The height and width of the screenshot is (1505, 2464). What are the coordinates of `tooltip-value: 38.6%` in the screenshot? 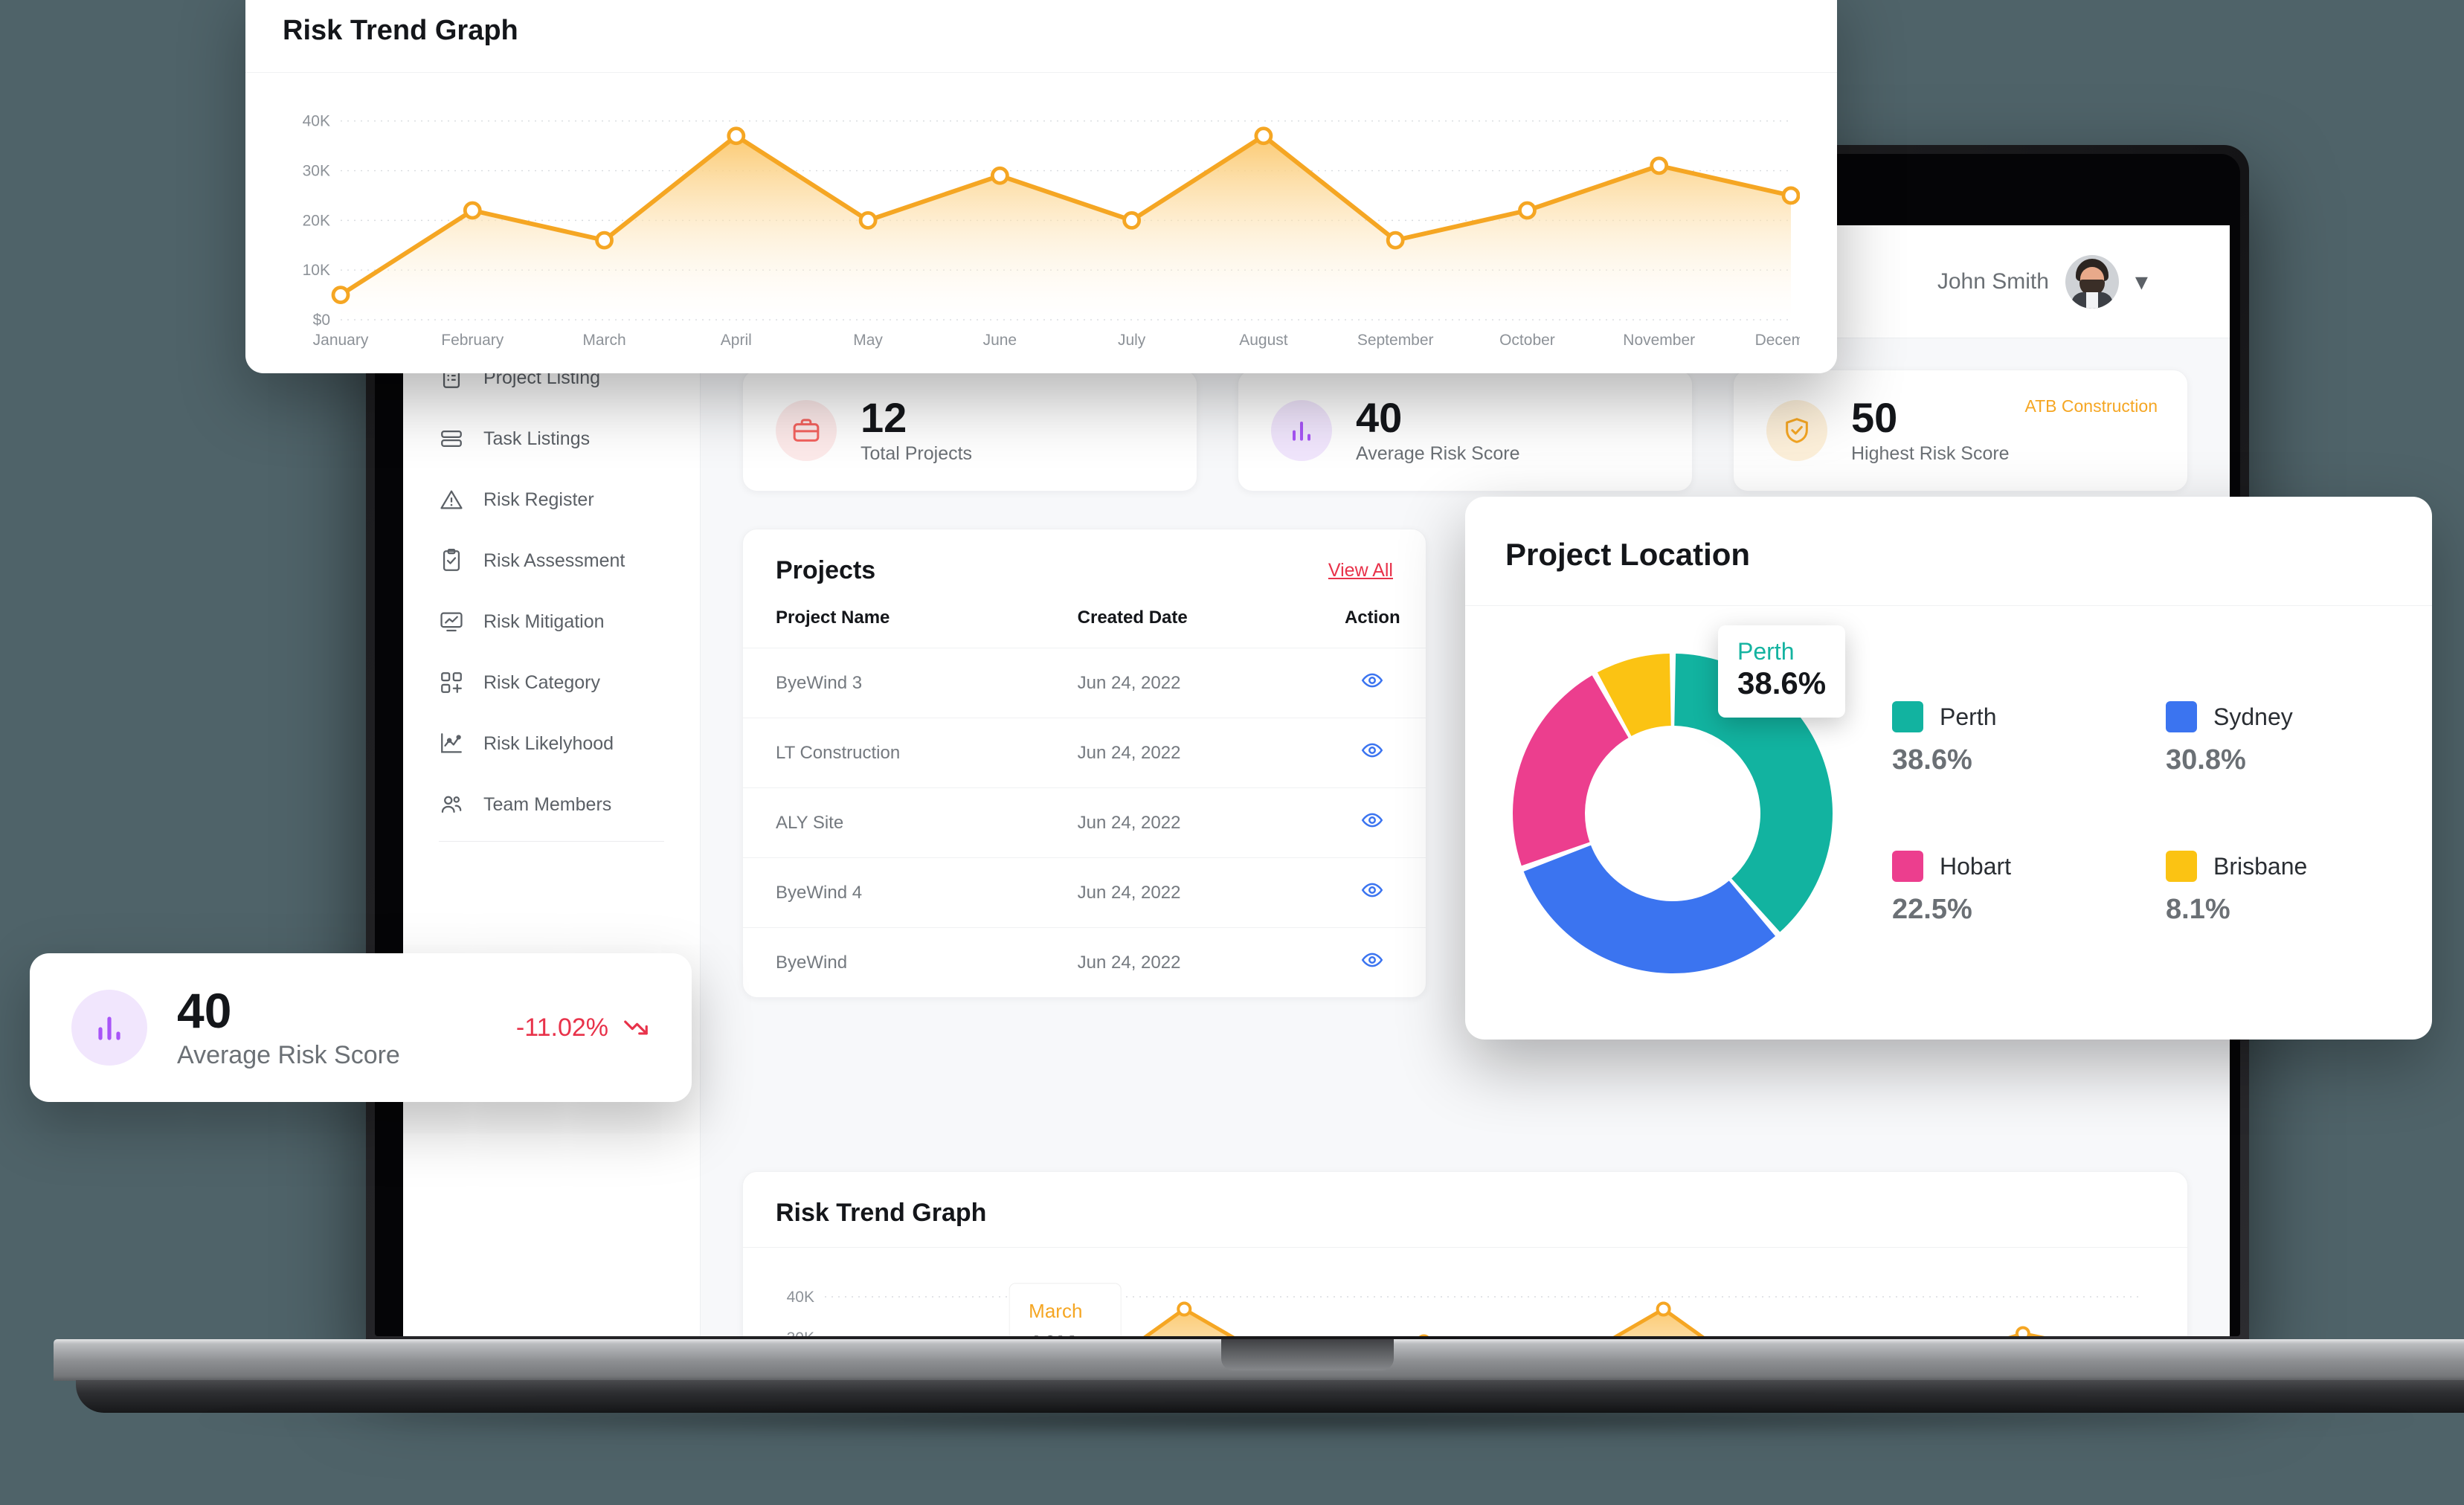 It's located at (1782, 683).